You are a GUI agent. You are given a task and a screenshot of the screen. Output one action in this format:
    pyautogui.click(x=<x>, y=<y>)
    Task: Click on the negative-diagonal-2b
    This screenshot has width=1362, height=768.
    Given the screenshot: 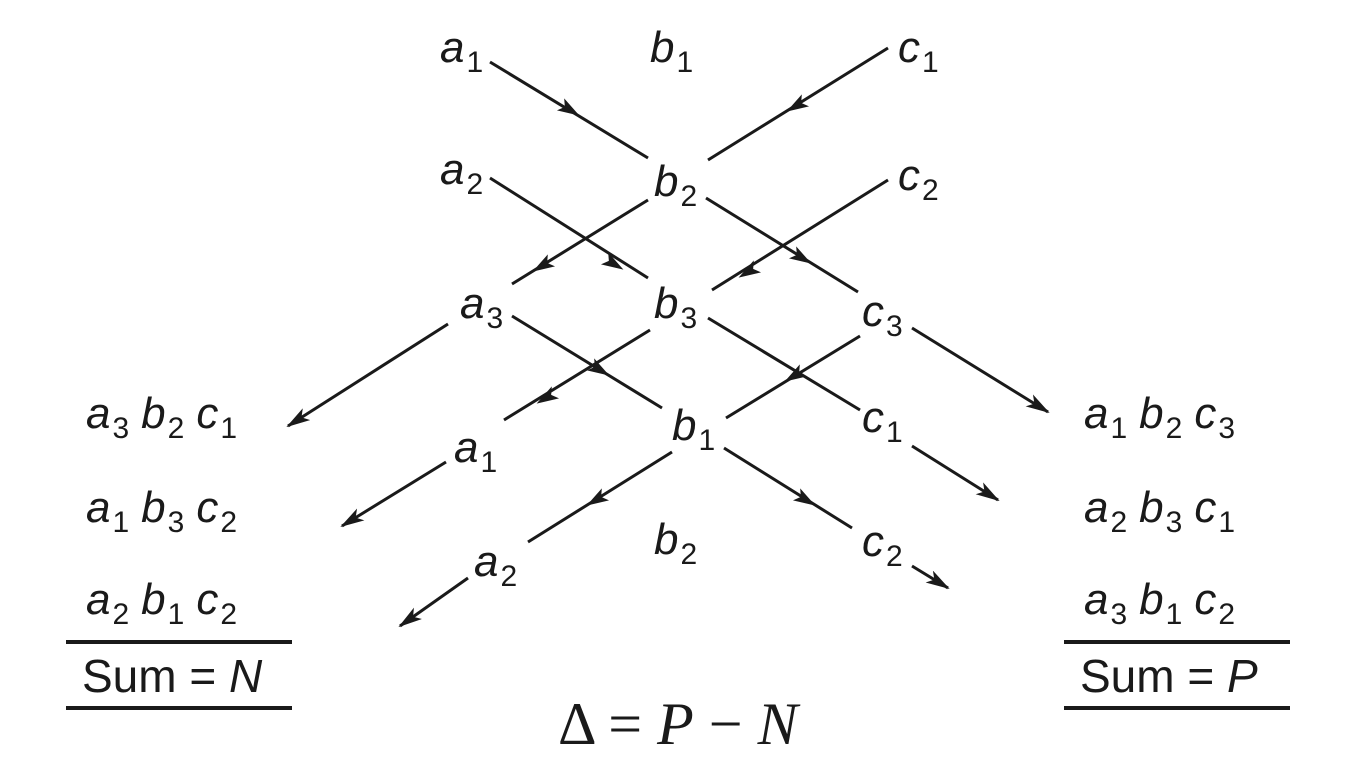 What is the action you would take?
    pyautogui.click(x=577, y=375)
    